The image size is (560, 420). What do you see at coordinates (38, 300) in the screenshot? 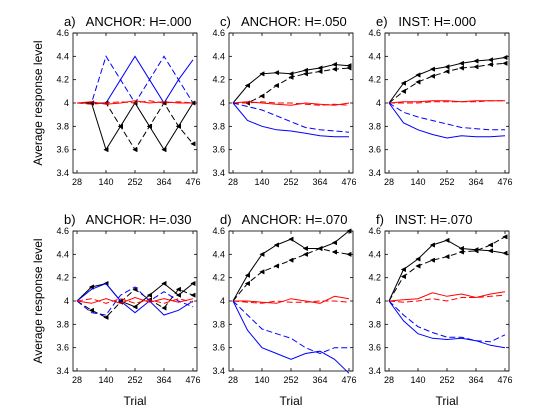
I see `y-axis-title: Average response level` at bounding box center [38, 300].